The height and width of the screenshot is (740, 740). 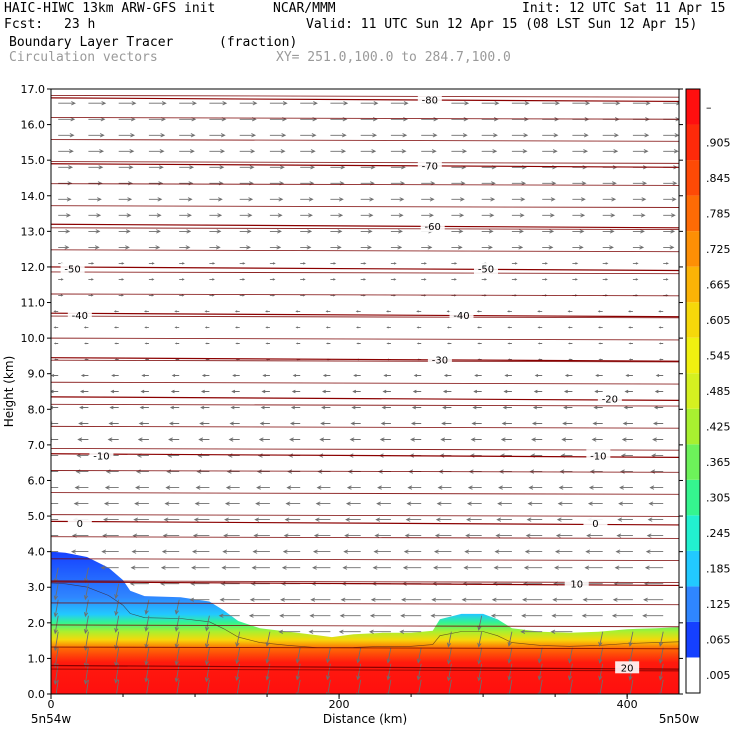 What do you see at coordinates (718, 498) in the screenshot?
I see `colorbar-label: .305` at bounding box center [718, 498].